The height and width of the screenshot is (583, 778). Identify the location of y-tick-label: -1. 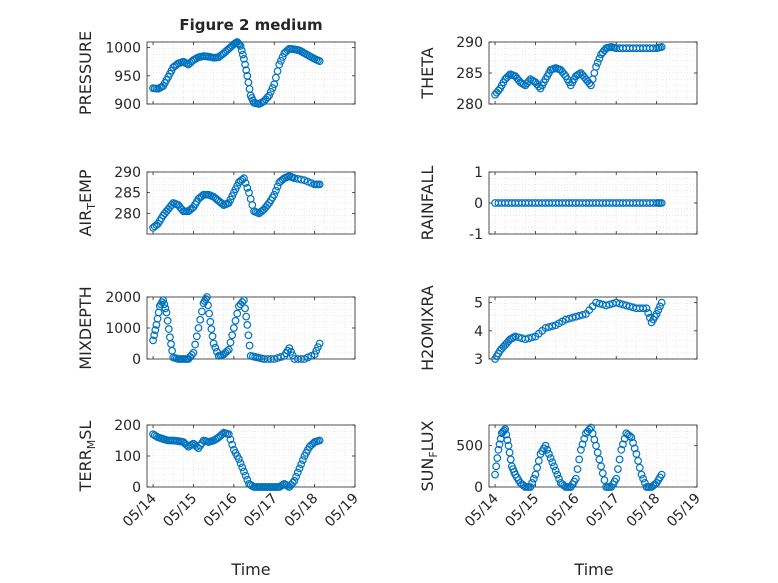
(476, 235).